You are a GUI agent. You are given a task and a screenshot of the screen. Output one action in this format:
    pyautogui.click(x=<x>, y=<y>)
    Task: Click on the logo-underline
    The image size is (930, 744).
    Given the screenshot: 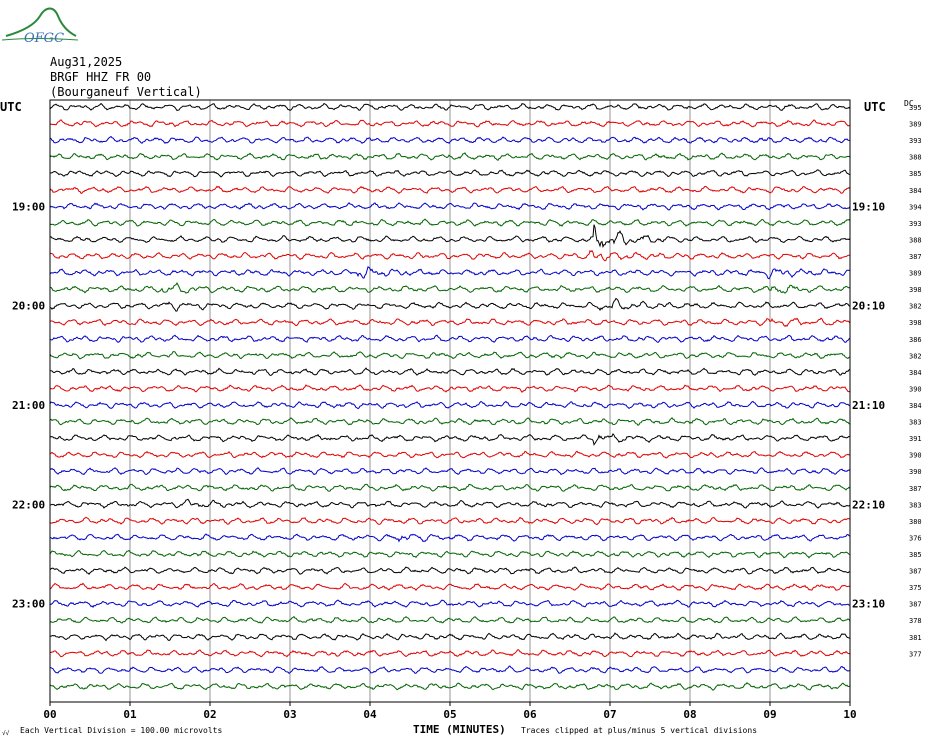 What is the action you would take?
    pyautogui.click(x=40, y=39)
    